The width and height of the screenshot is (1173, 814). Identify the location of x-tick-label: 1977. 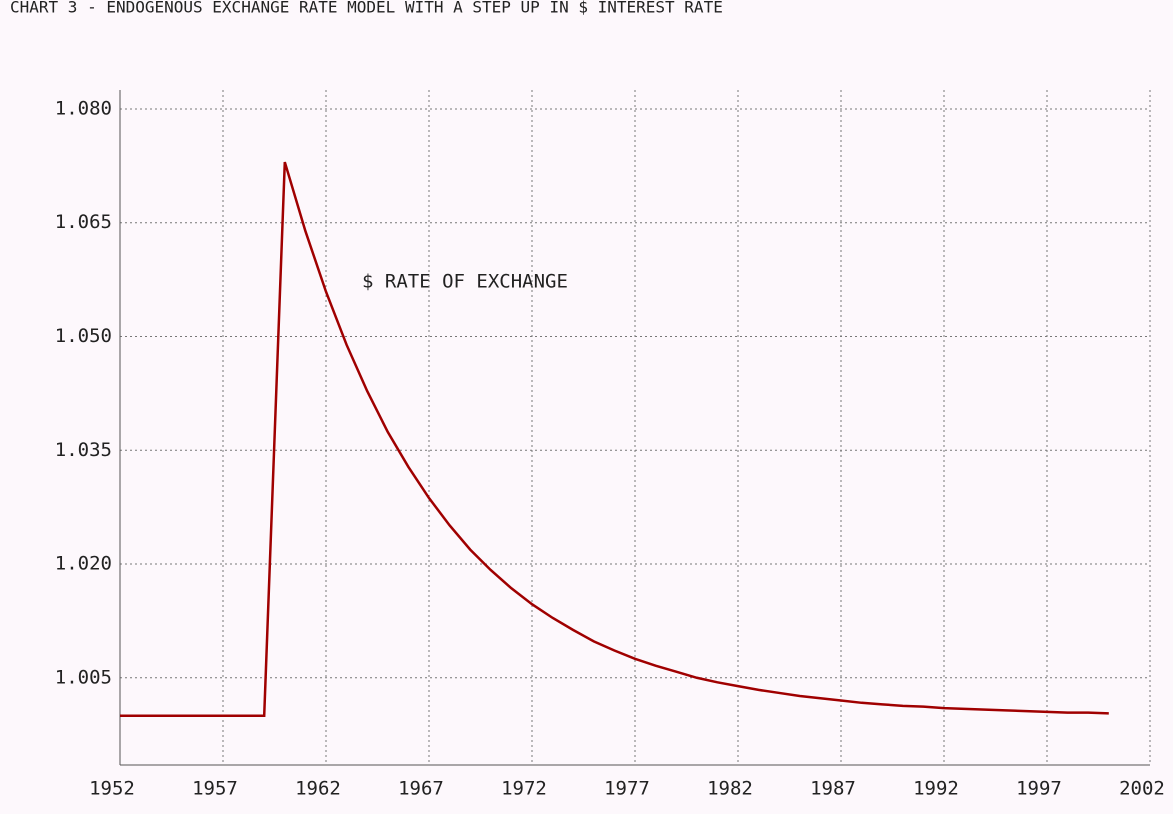
(627, 789).